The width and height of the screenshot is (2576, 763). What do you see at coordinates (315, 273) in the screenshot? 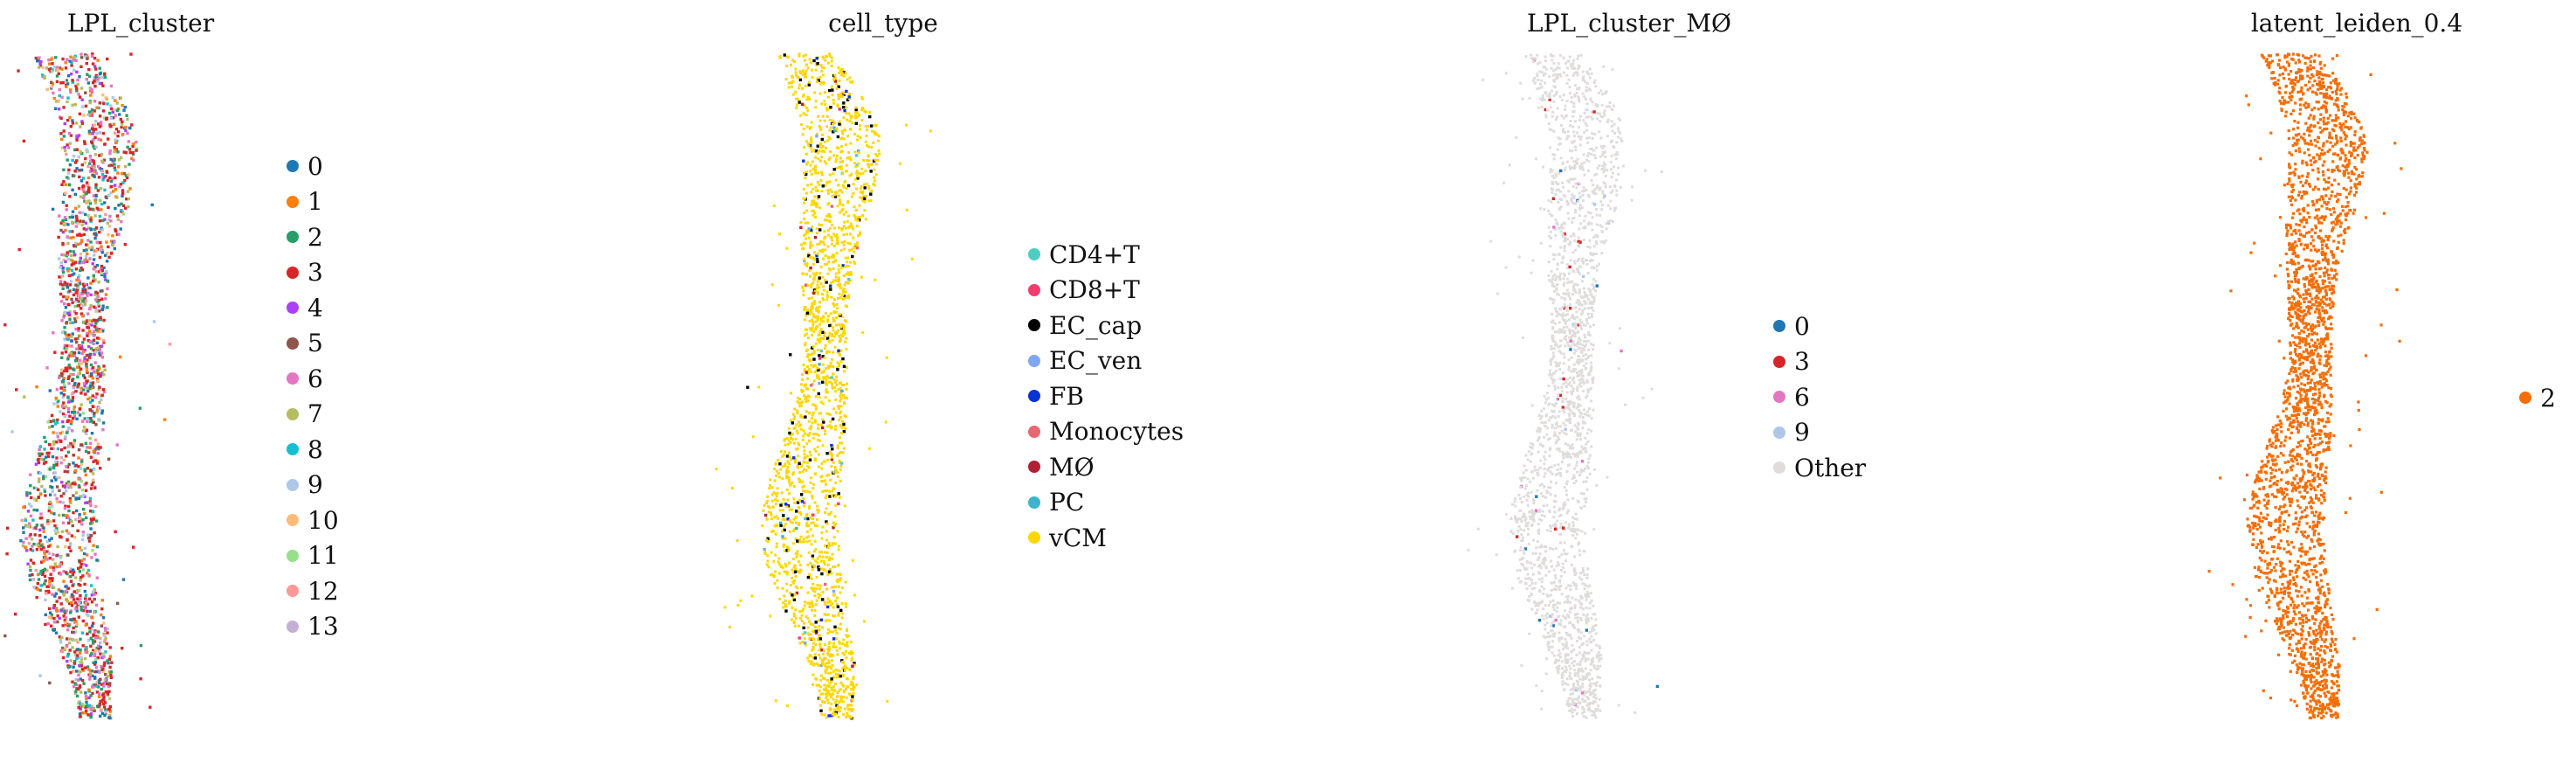
I see `legend-label: 3` at bounding box center [315, 273].